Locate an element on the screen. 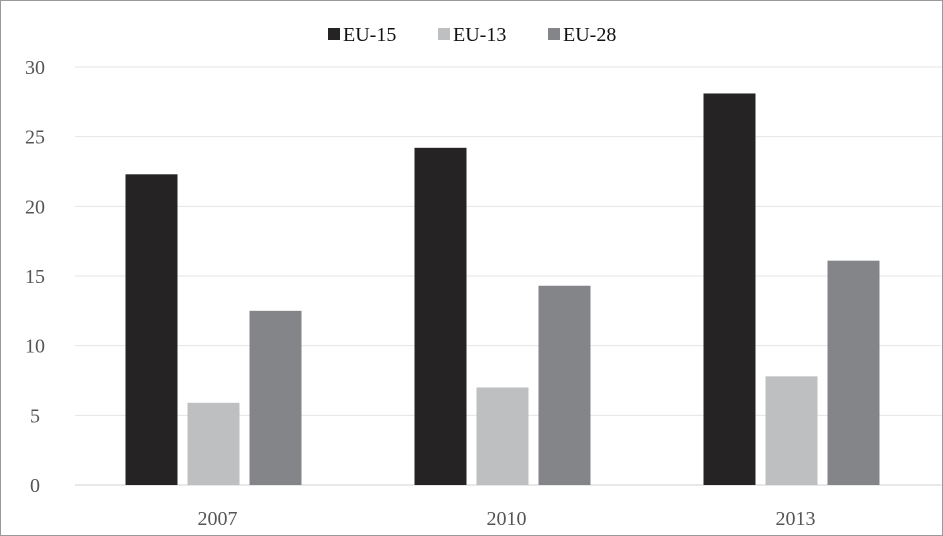 The height and width of the screenshot is (536, 943). legend-label-eu-28: EU-28 is located at coordinates (589, 35).